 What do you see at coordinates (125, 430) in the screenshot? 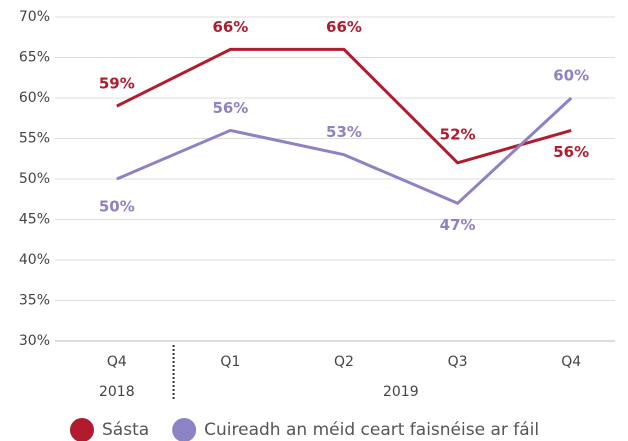
I see `legend-label: Sásta` at bounding box center [125, 430].